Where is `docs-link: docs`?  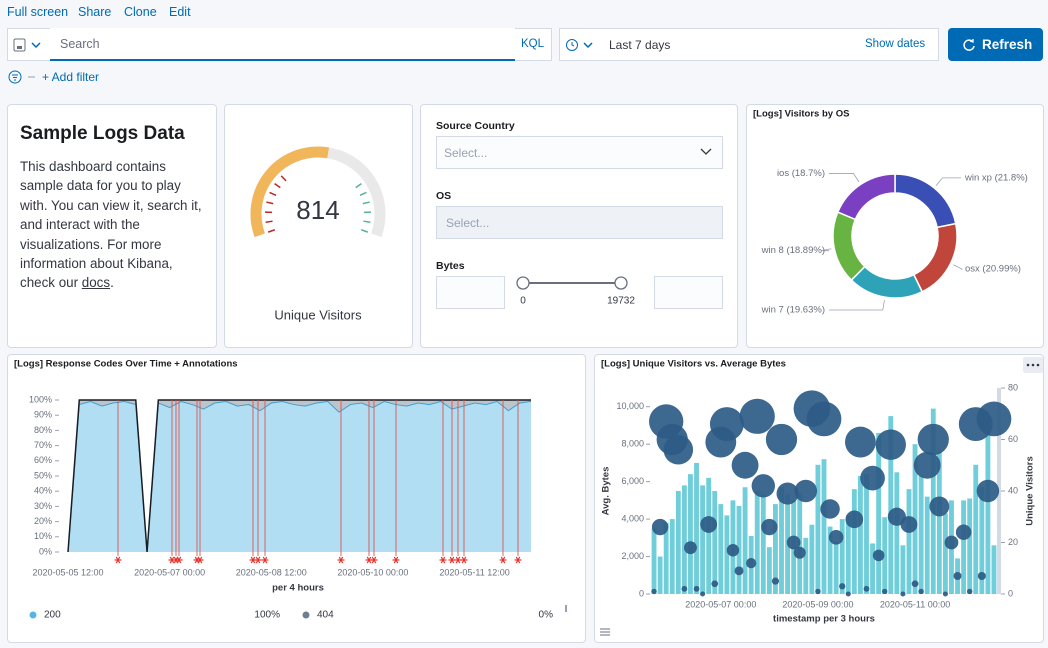
docs-link: docs is located at coordinates (96, 282).